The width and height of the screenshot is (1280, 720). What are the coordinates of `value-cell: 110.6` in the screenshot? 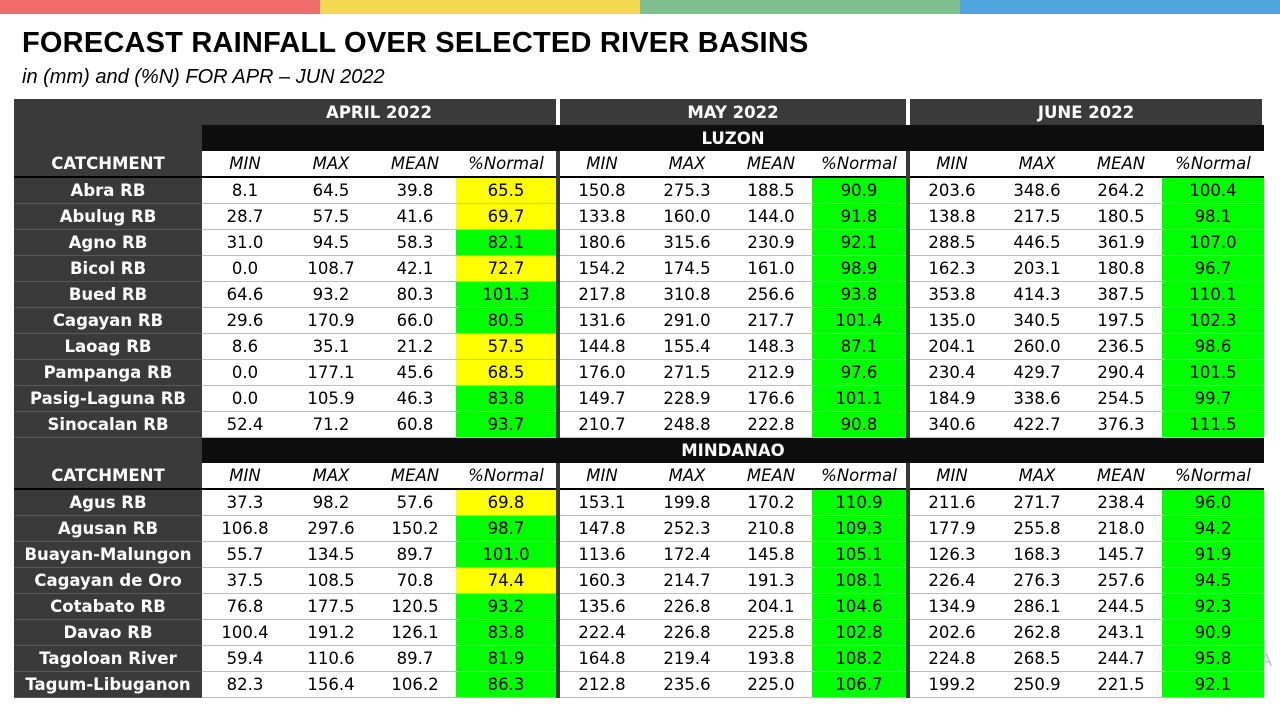 It's located at (331, 658).